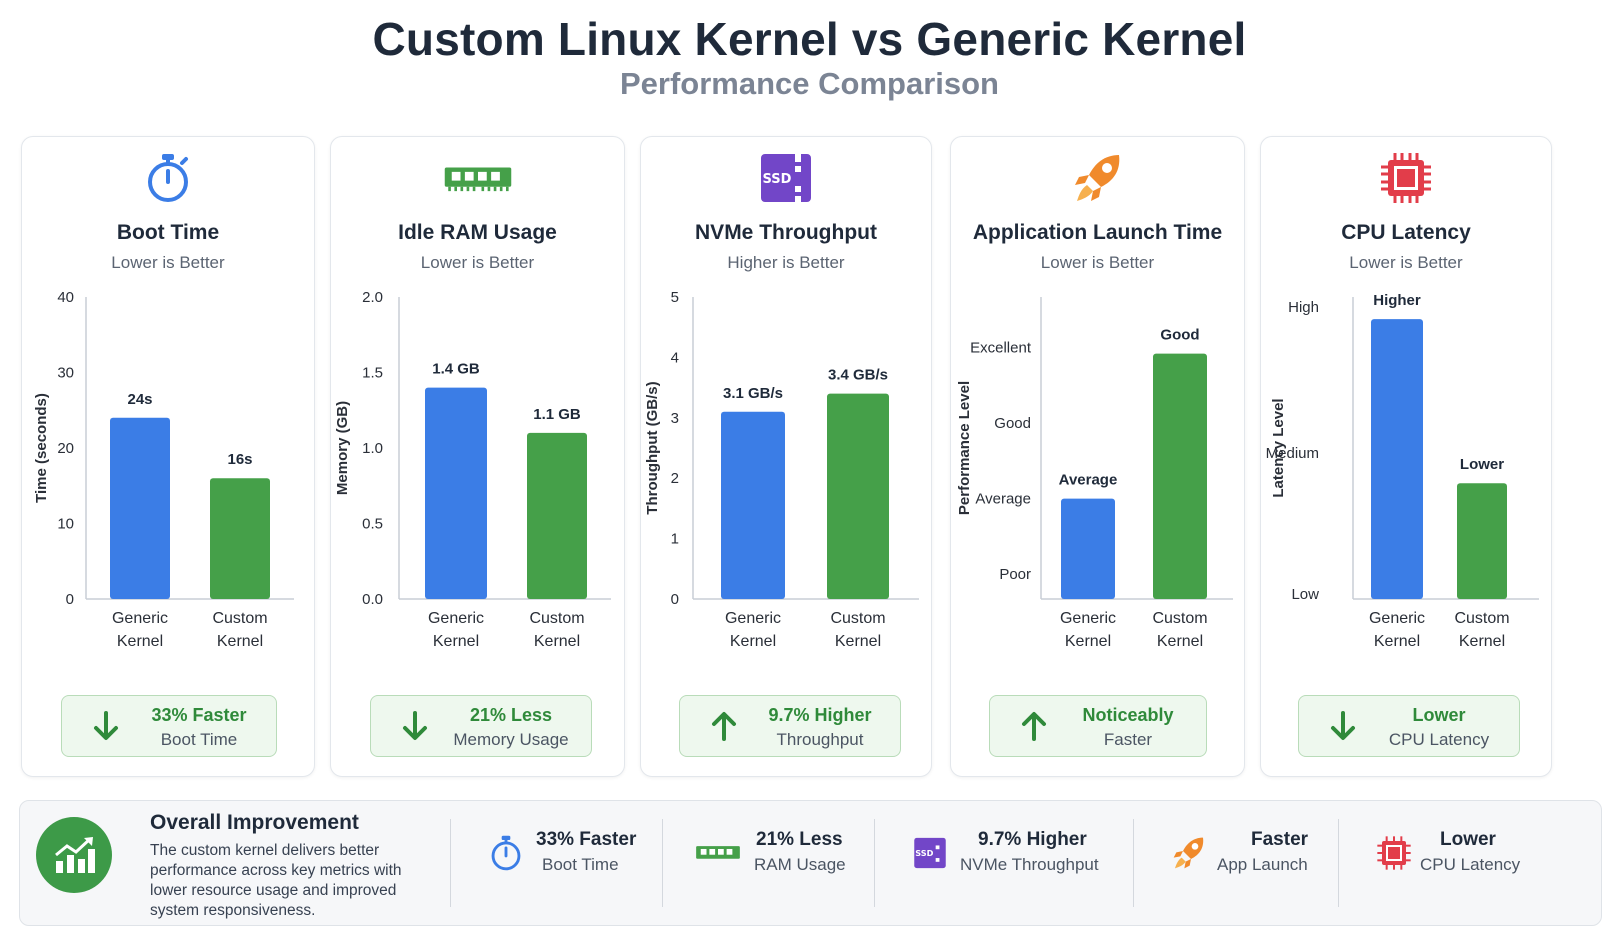  What do you see at coordinates (567, 854) in the screenshot?
I see `overall-item-boot: 33% Faster Boot Time` at bounding box center [567, 854].